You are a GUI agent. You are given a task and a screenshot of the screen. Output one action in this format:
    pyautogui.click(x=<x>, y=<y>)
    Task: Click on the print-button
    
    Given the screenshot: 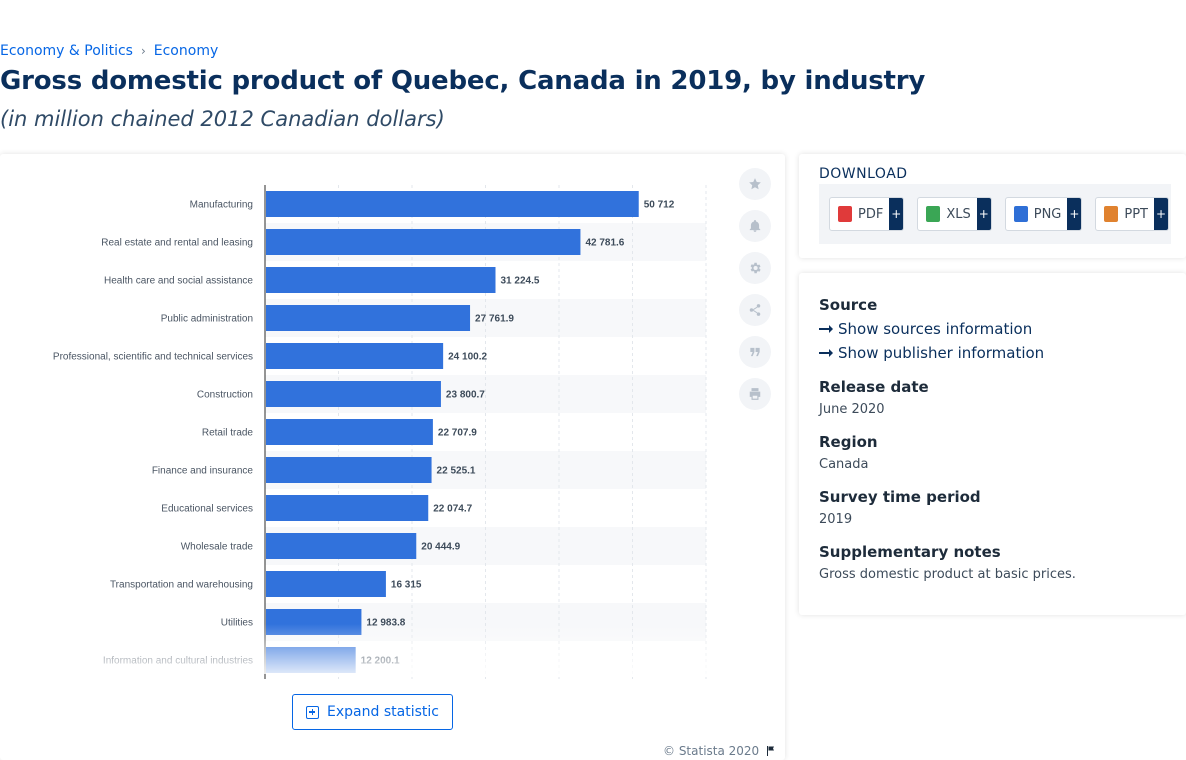 What is the action you would take?
    pyautogui.click(x=755, y=394)
    